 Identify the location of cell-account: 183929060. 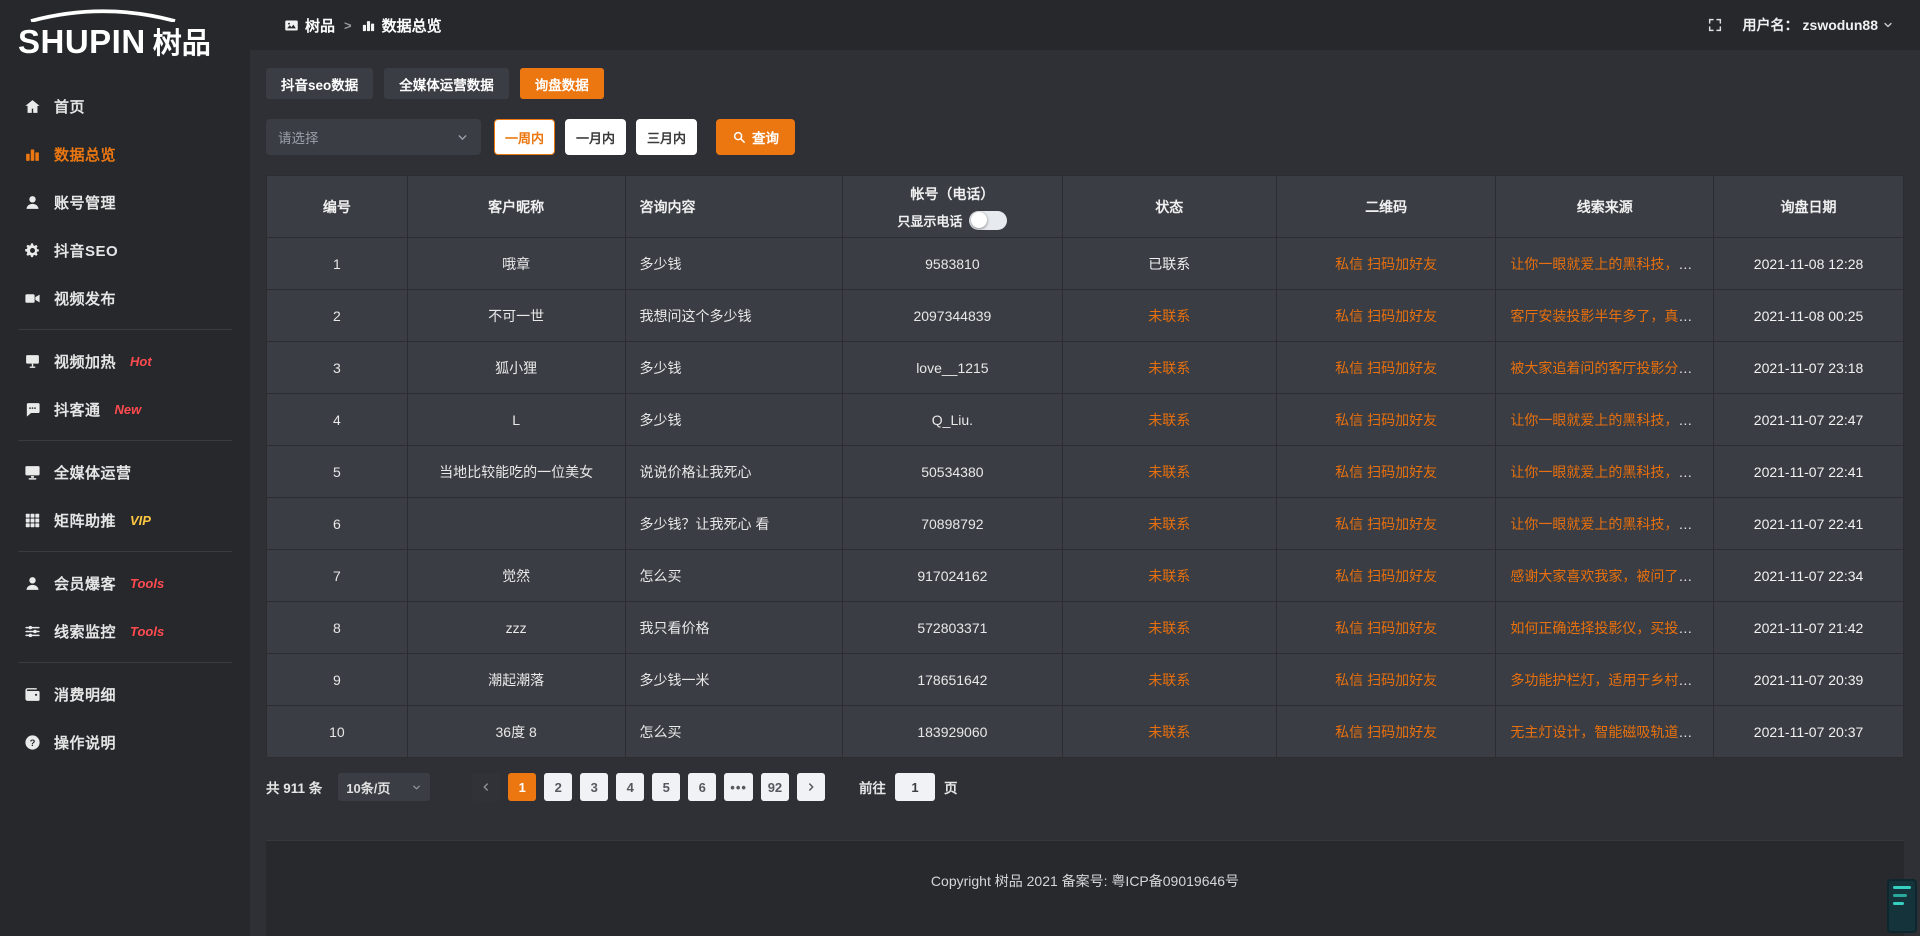
(952, 731).